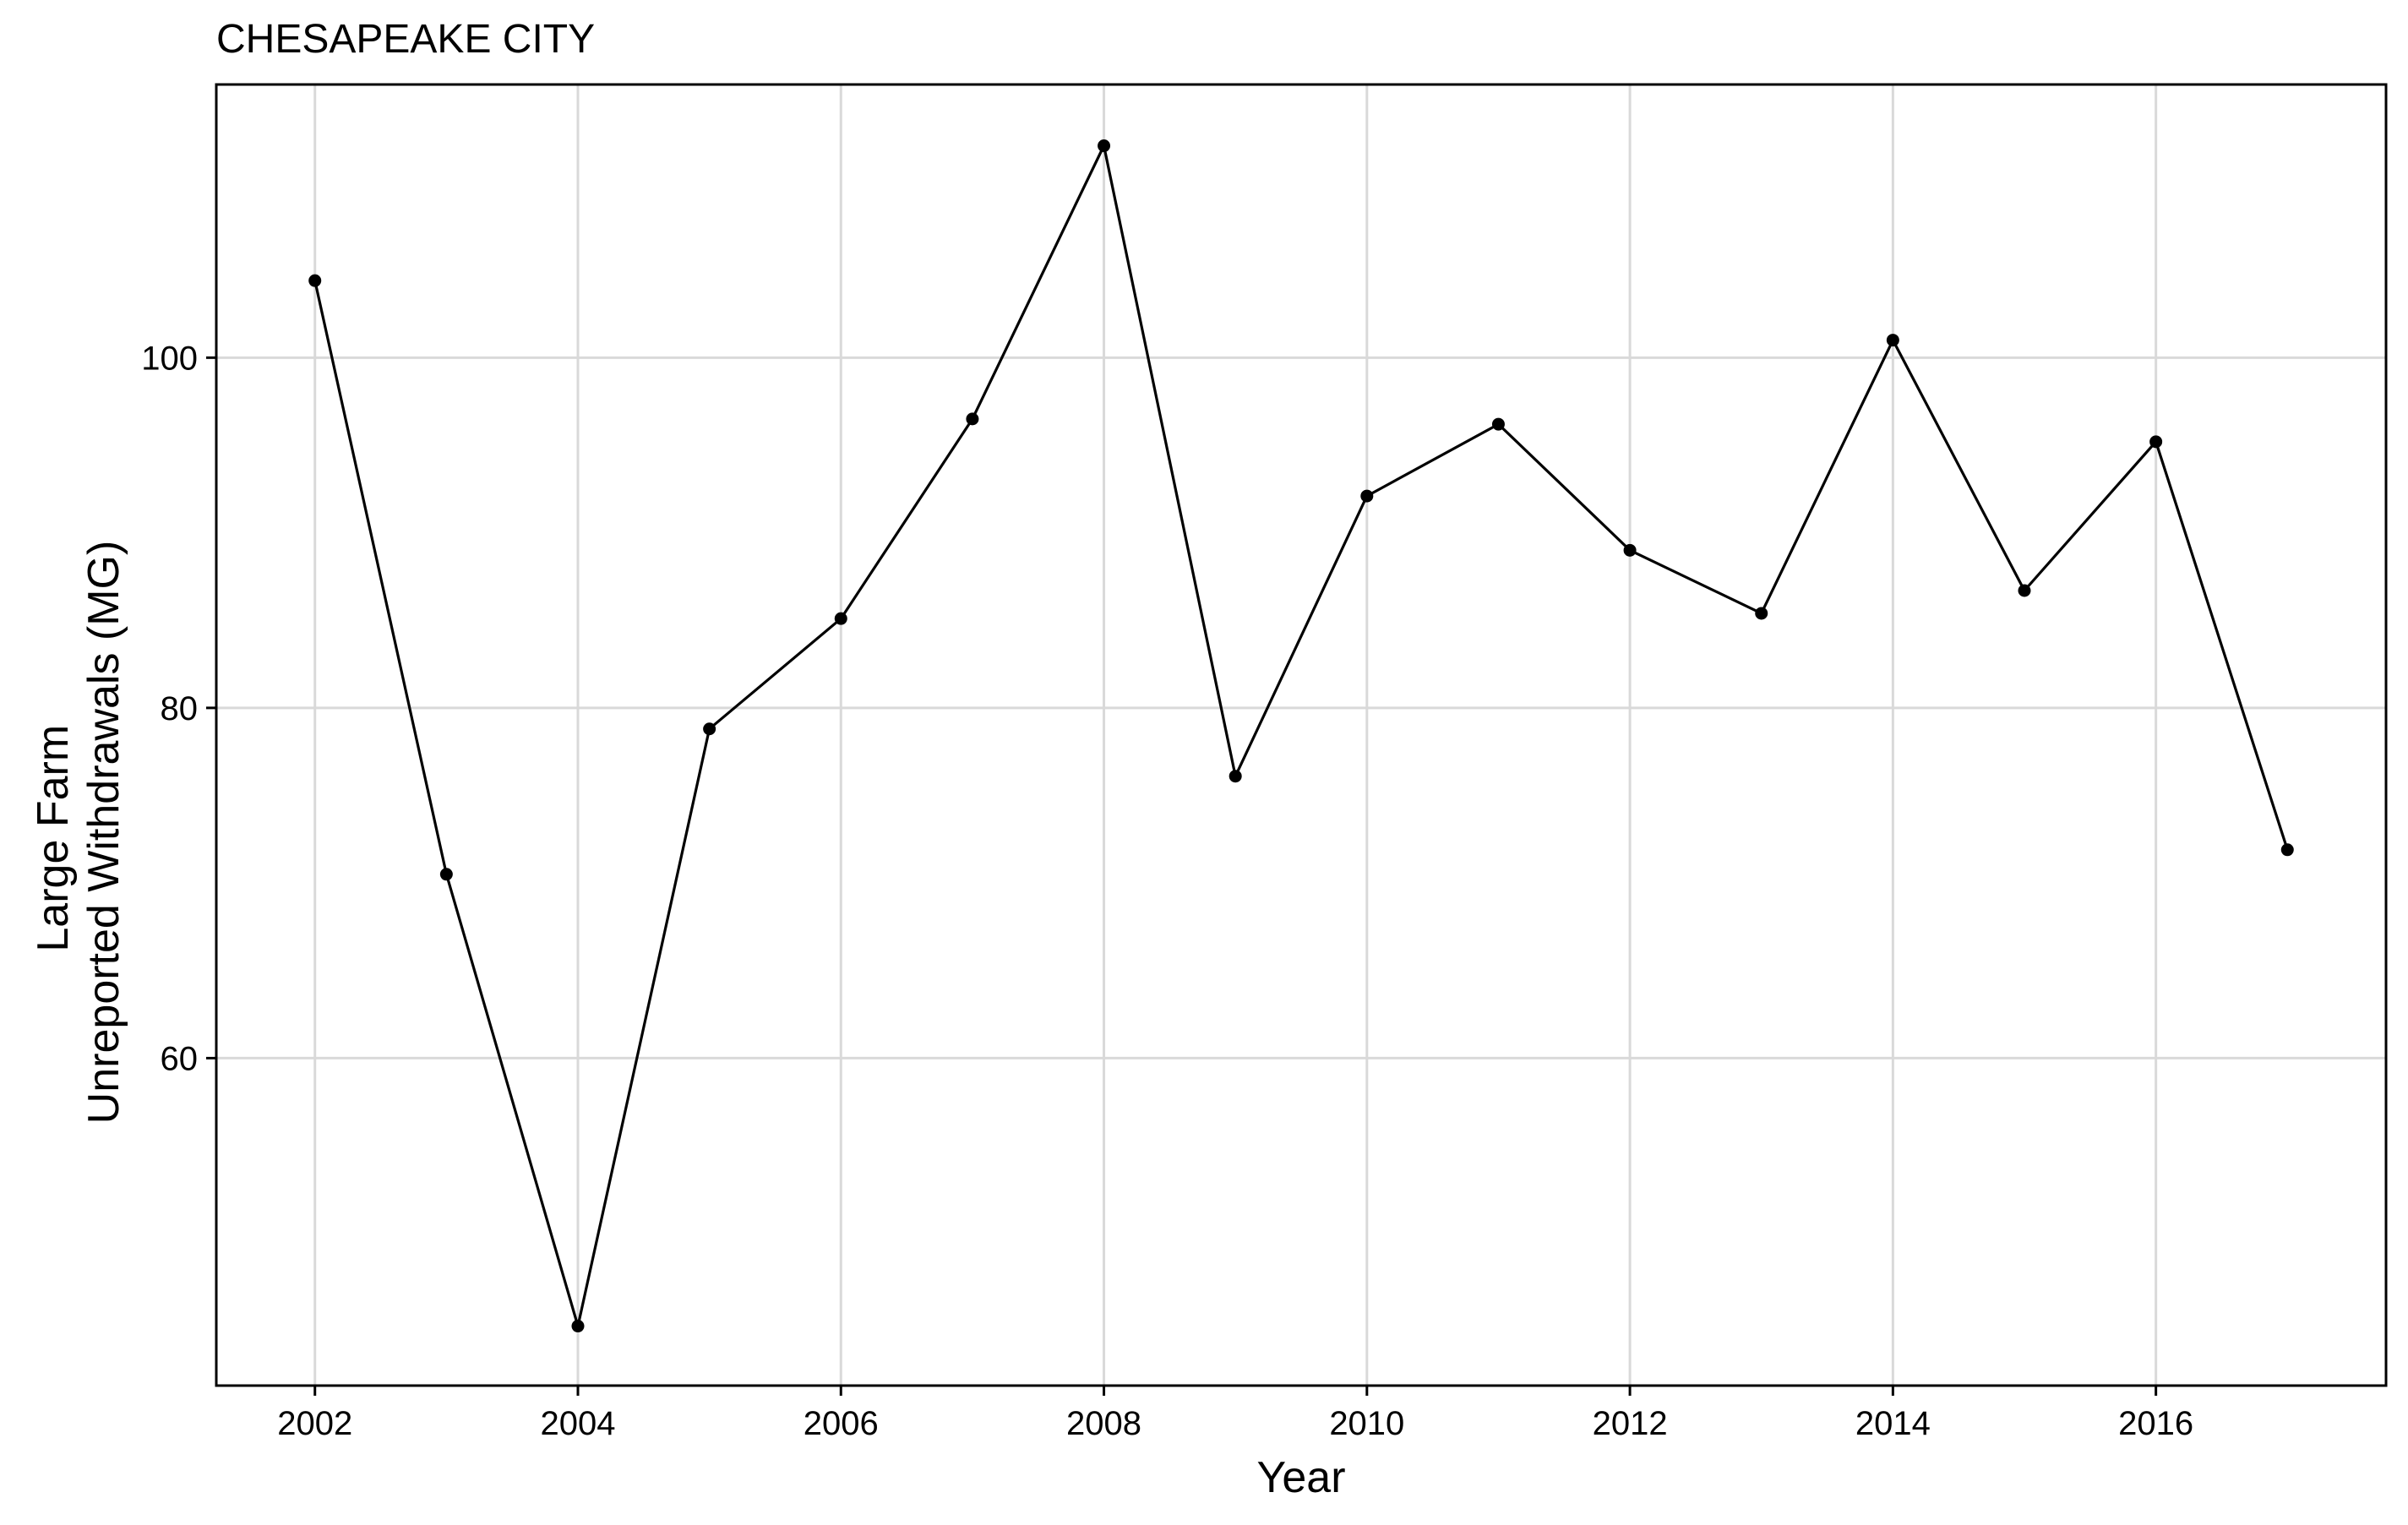  I want to click on y-axis-title-line-2: Unreported Withdrawals (MG), so click(103, 833).